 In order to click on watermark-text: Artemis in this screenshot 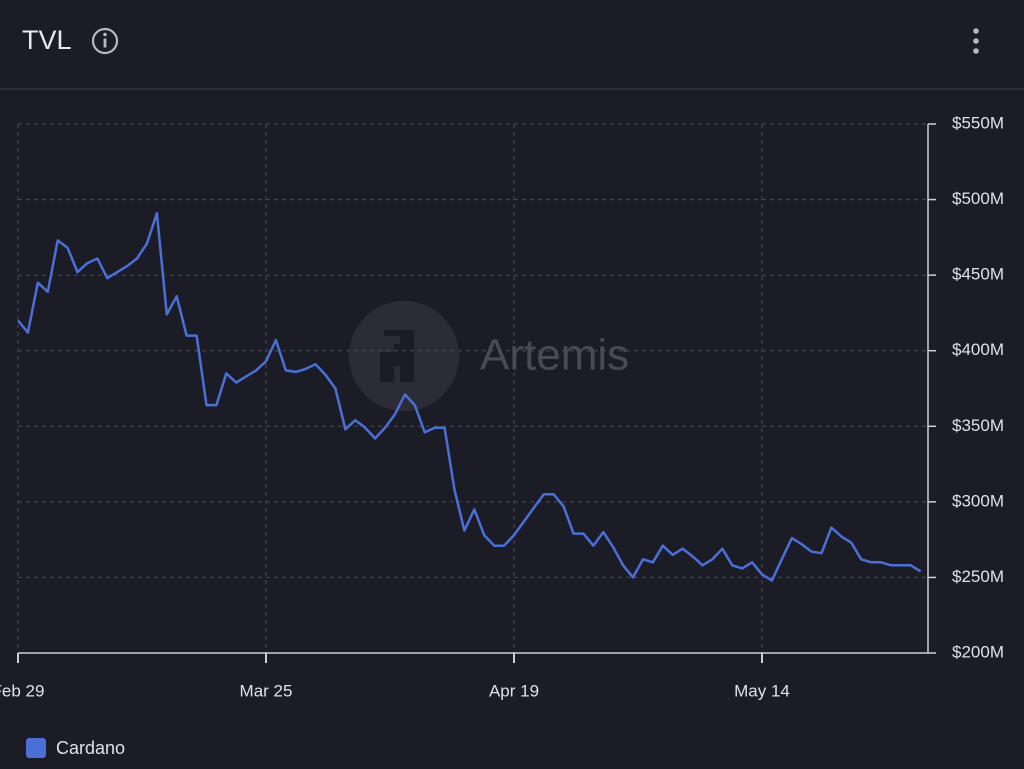, I will do `click(554, 355)`.